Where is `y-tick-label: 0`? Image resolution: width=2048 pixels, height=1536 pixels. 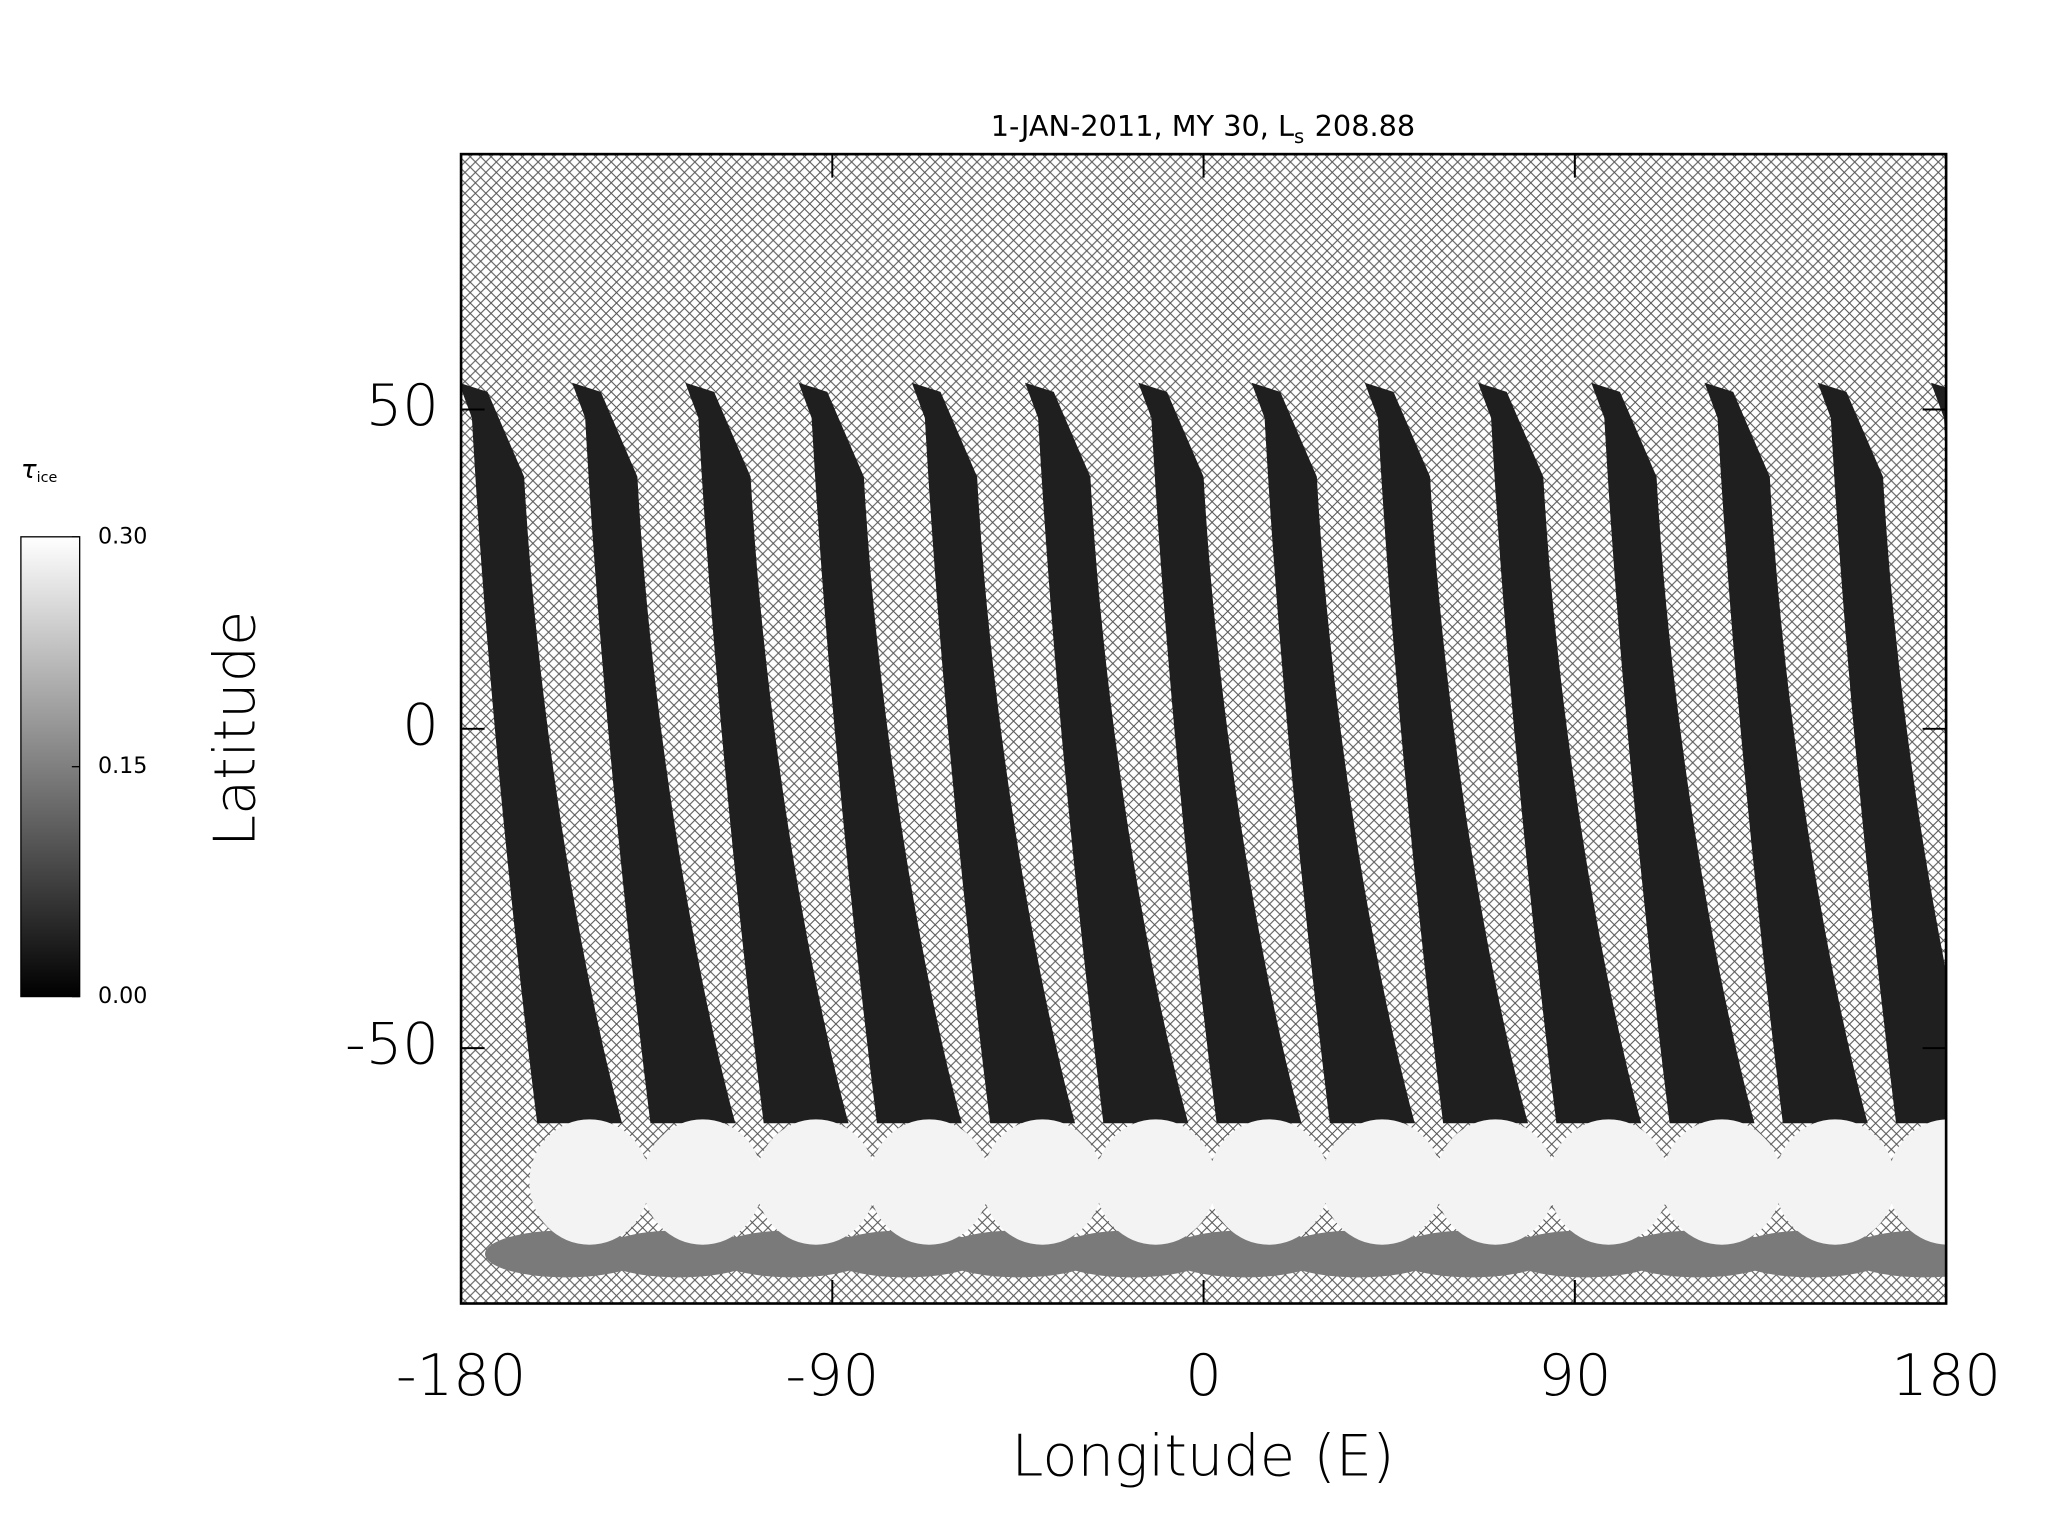 y-tick-label: 0 is located at coordinates (420, 724).